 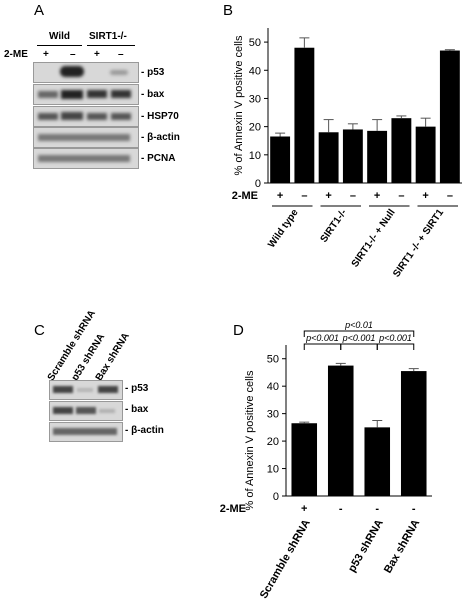 I want to click on blot-strip-beta-actin, so click(x=86, y=137).